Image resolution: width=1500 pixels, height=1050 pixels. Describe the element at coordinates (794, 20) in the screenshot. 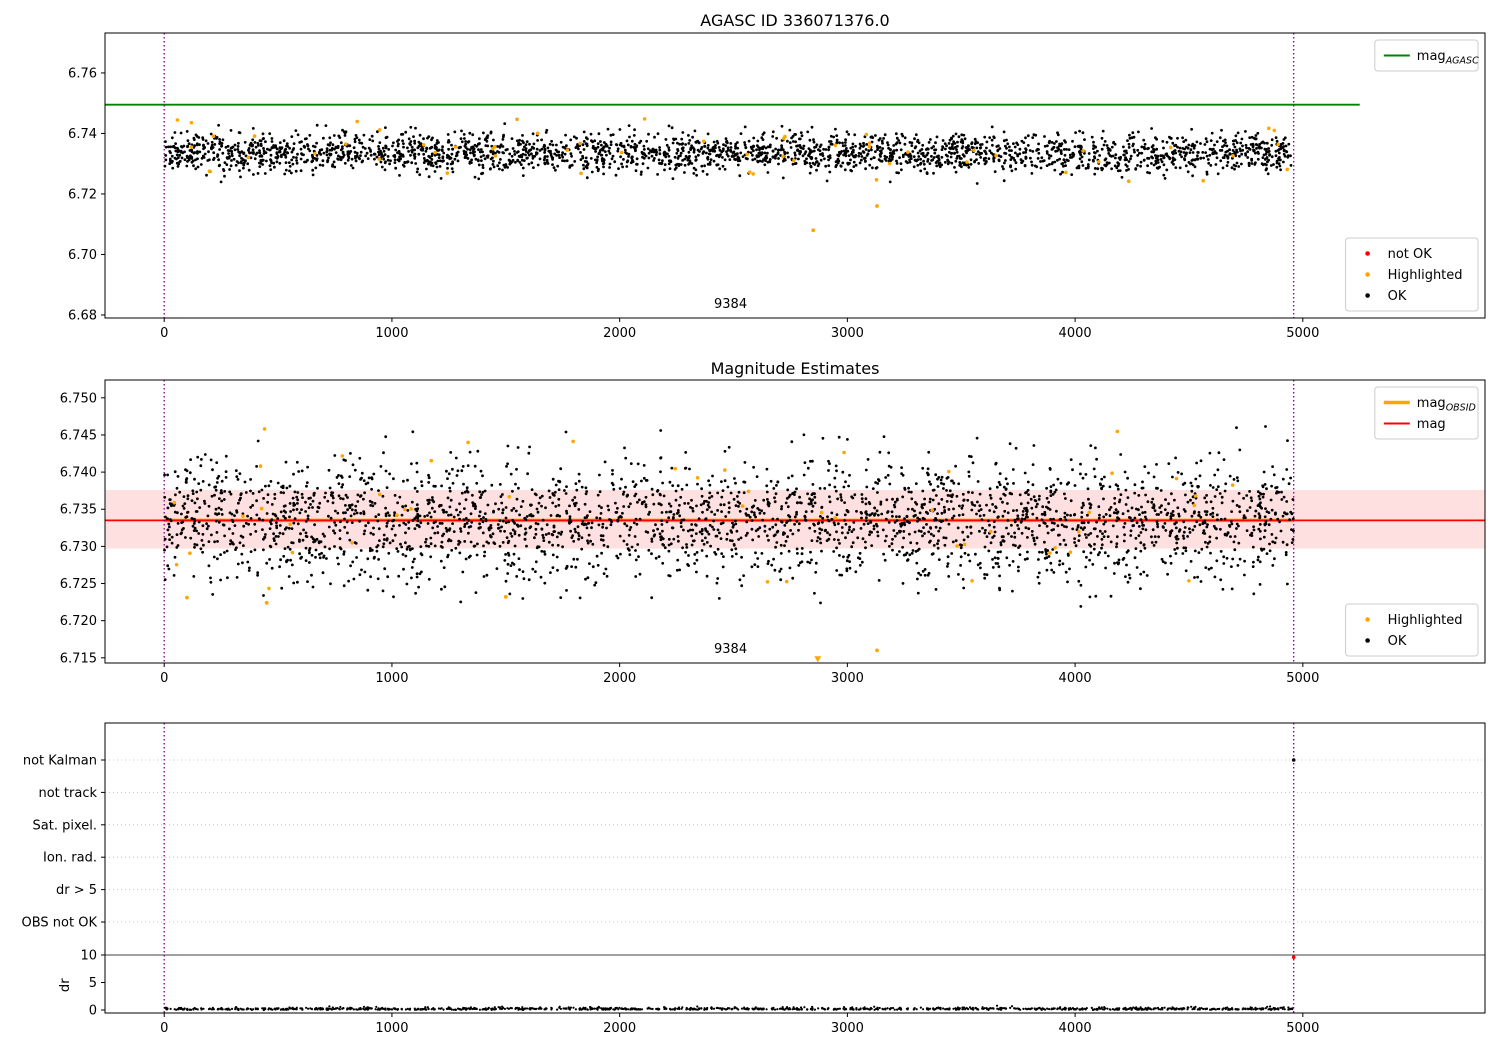

I see `agasc-panel-title: AGASC ID 336071376.0` at that location.